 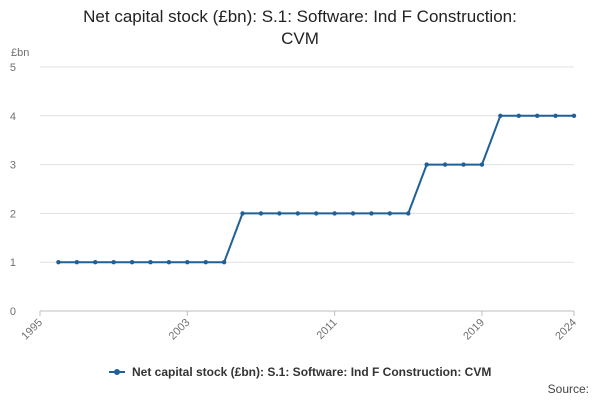 What do you see at coordinates (482, 164) in the screenshot?
I see `data-point-2019` at bounding box center [482, 164].